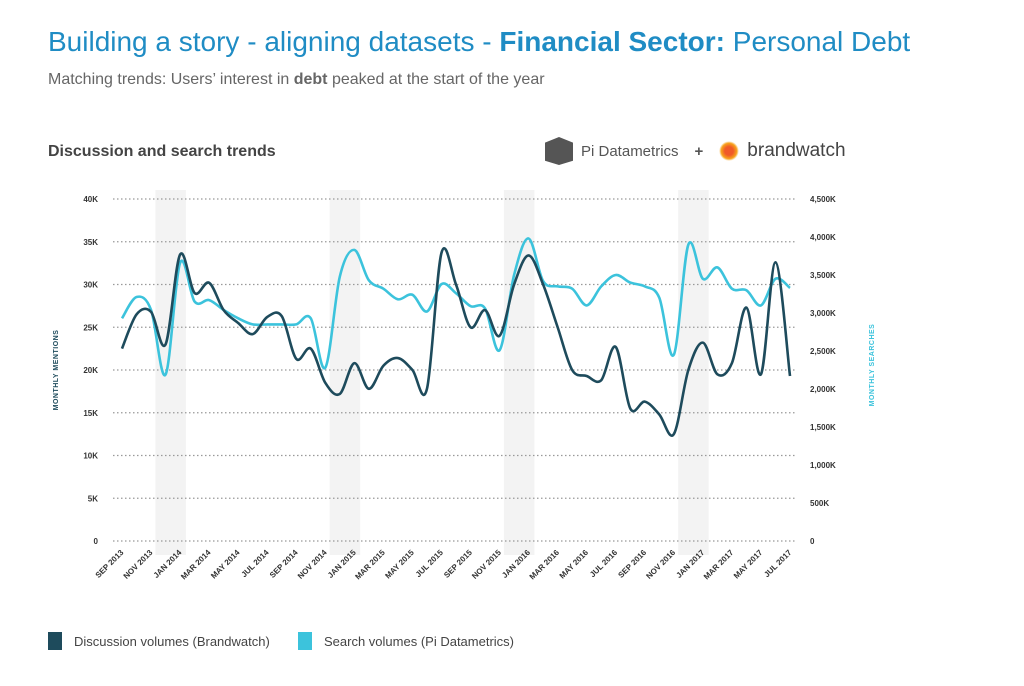 The height and width of the screenshot is (686, 1024). Describe the element at coordinates (274, 41) in the screenshot. I see `title-text: Building a story - aligning datasets -` at that location.